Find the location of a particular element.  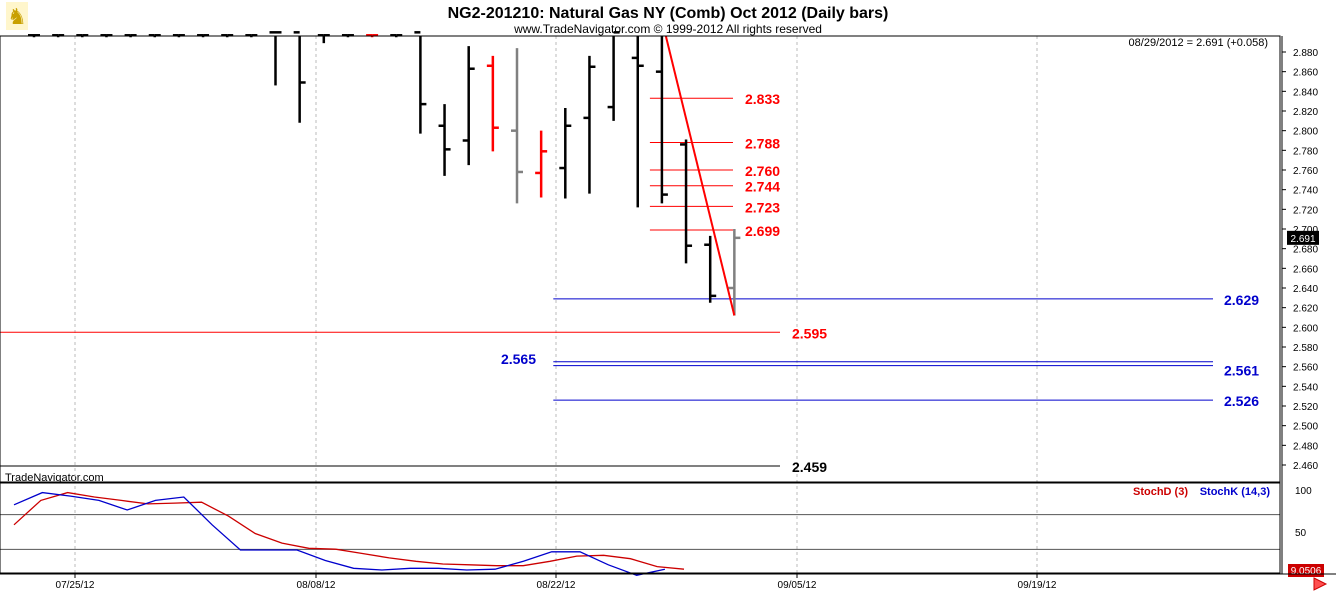

price-tick-label: 2.720 is located at coordinates (1305, 210).